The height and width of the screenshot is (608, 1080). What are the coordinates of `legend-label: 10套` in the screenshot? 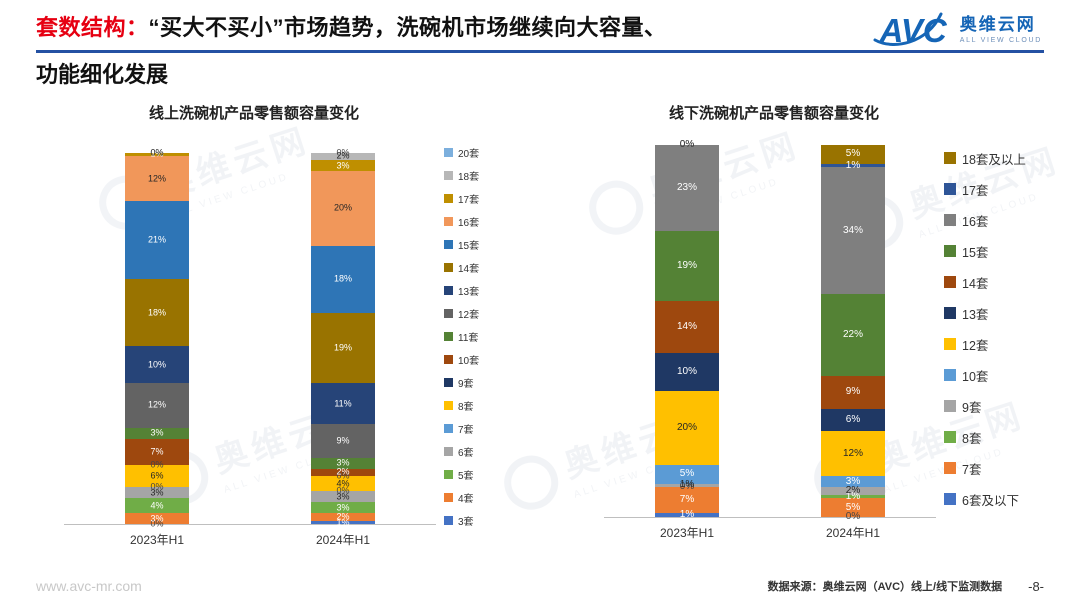 It's located at (975, 376).